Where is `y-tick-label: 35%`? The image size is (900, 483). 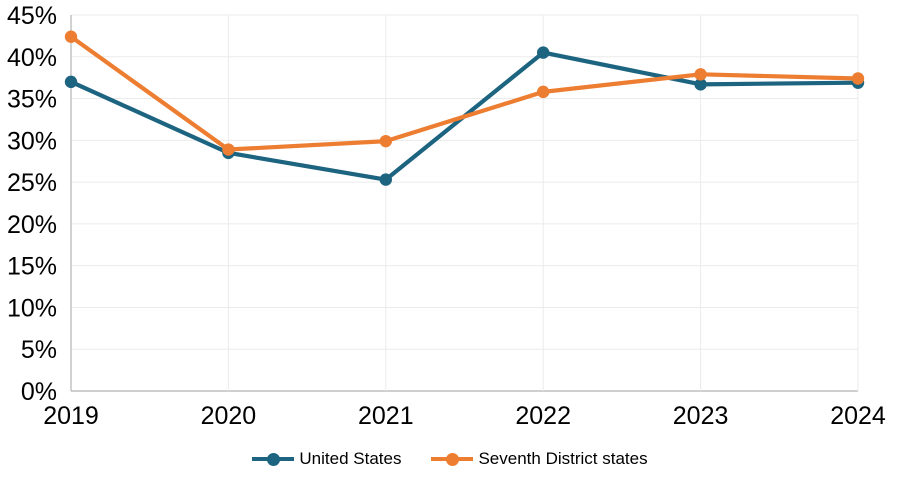
y-tick-label: 35% is located at coordinates (32, 100).